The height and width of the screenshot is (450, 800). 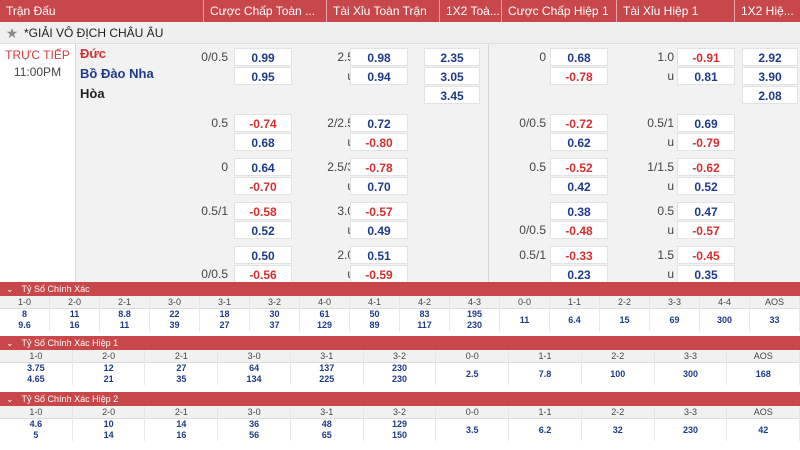 I want to click on score-odds: 33, so click(x=774, y=320).